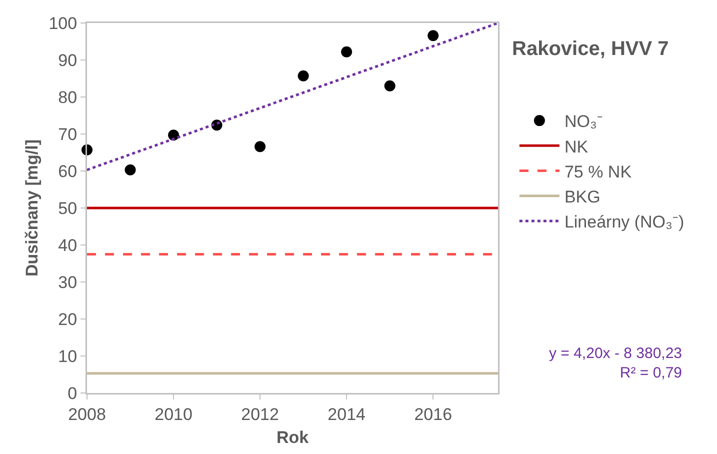 The width and height of the screenshot is (717, 454). I want to click on y-tick-label: 0, so click(73, 393).